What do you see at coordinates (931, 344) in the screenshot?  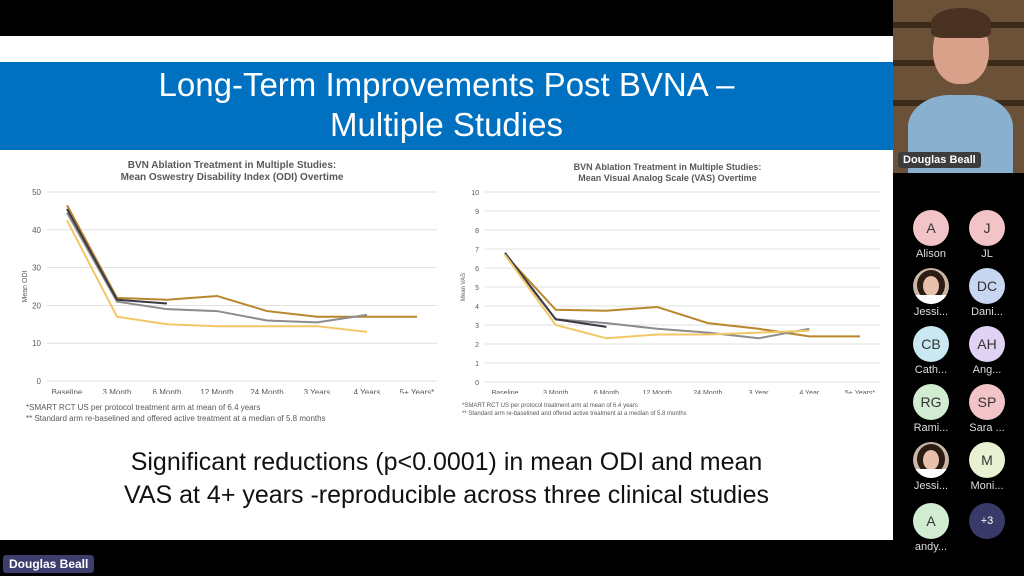 I see `participant-avatar: CB` at bounding box center [931, 344].